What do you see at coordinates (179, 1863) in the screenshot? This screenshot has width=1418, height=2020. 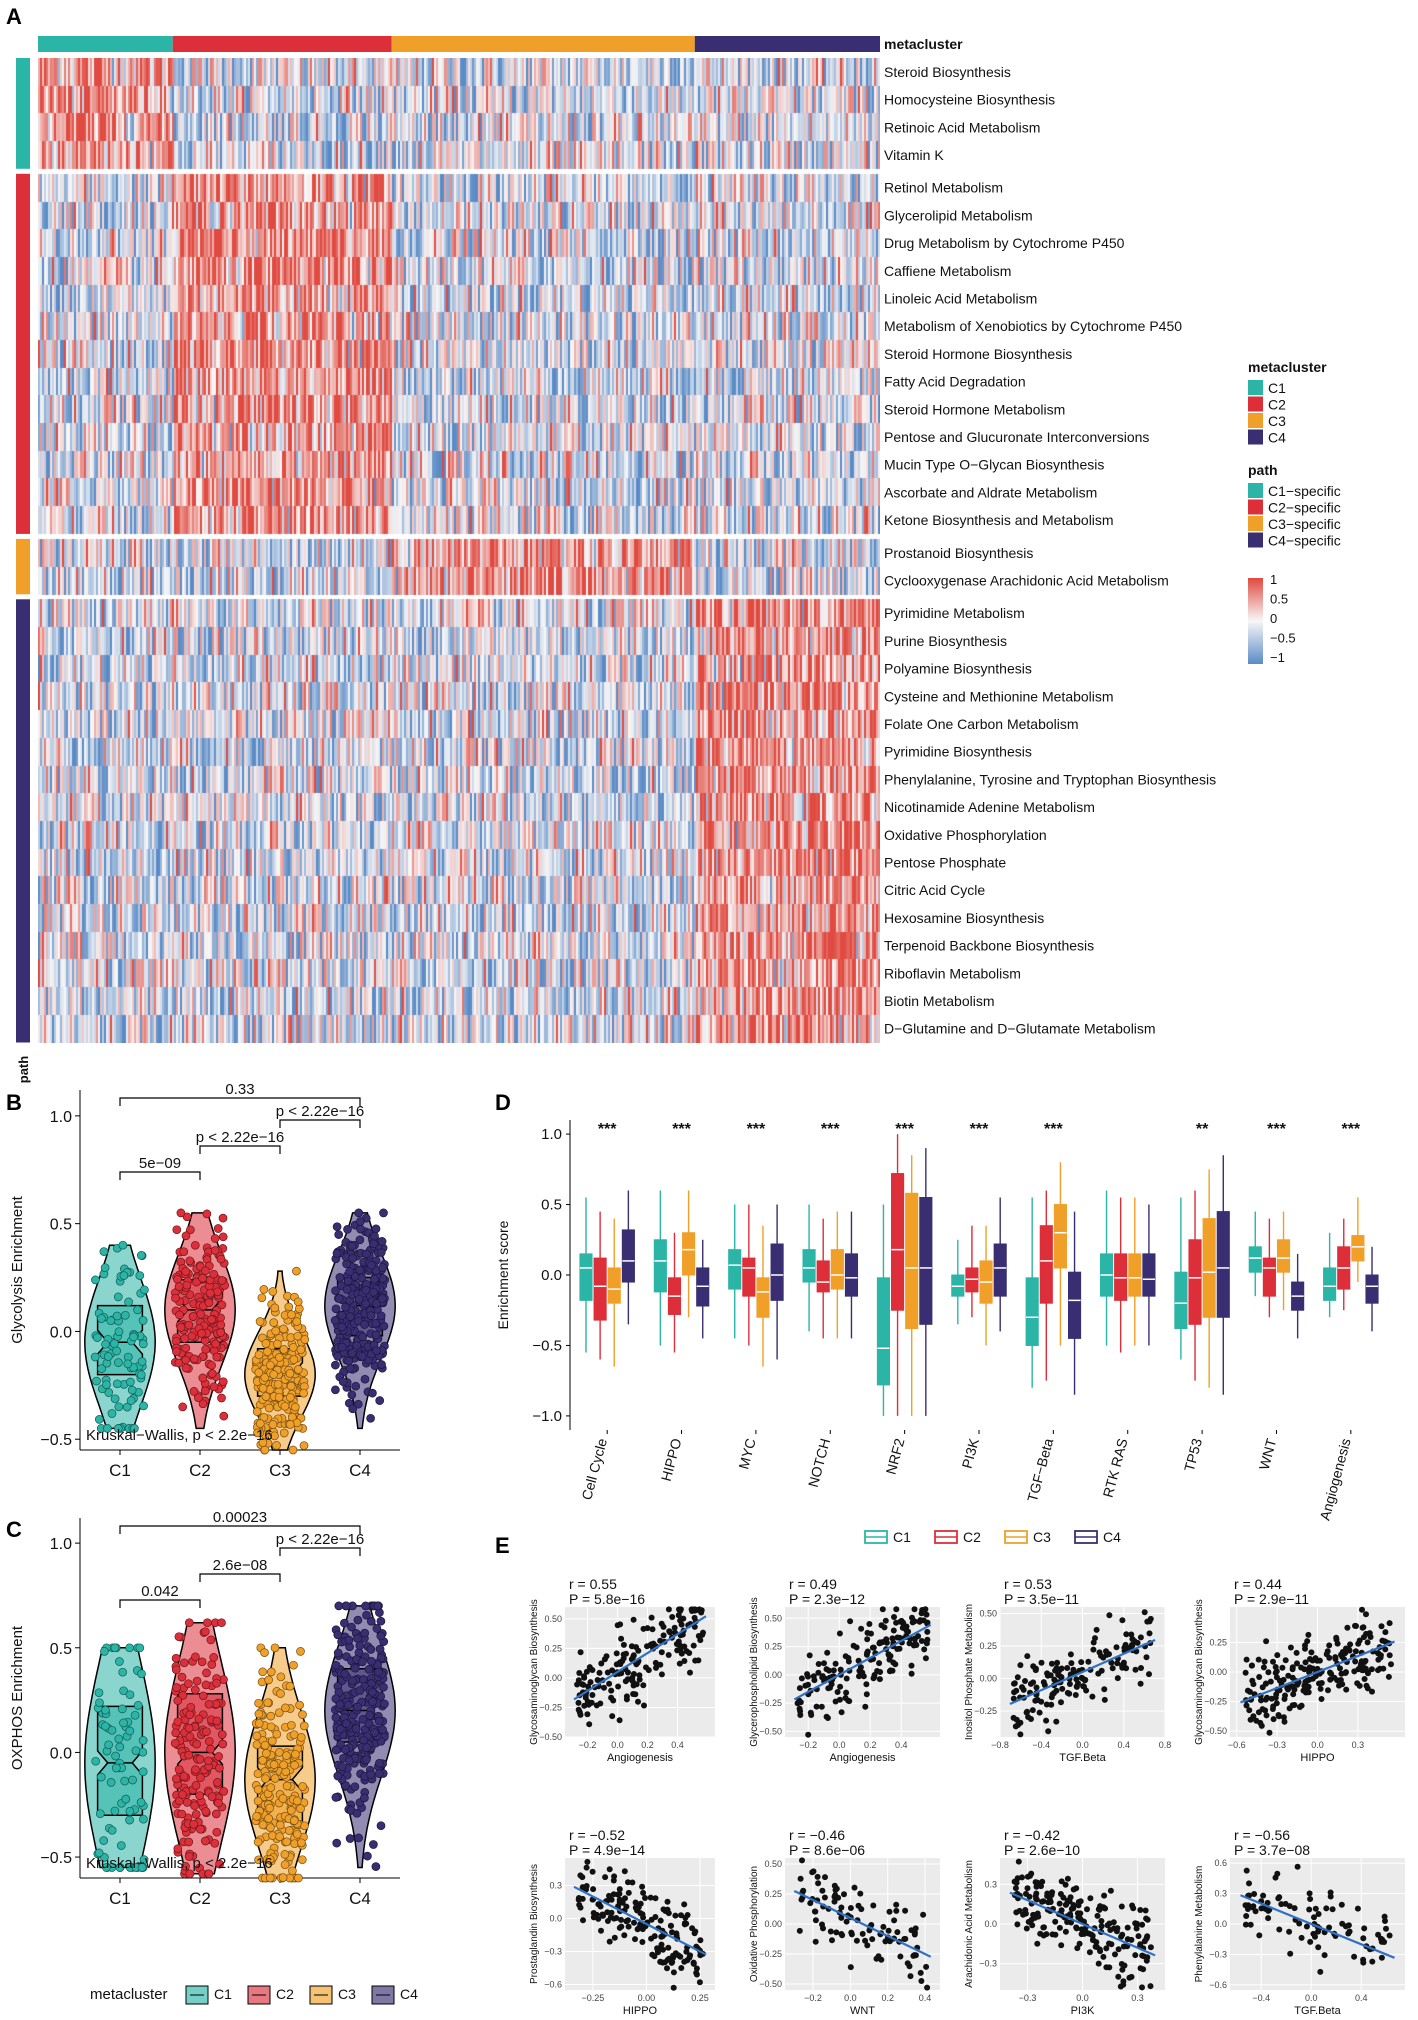 I see `kruskal-wallis-label: Kruskal−Wallis, p < 2.2e−16` at bounding box center [179, 1863].